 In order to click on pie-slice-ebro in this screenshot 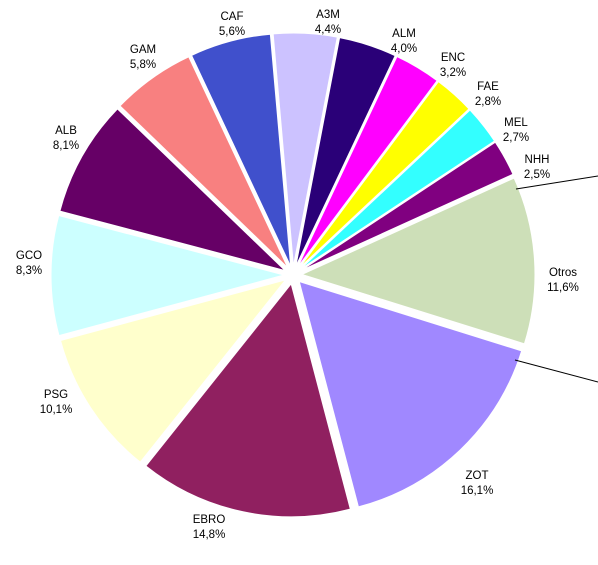, I will do `click(248, 400)`.